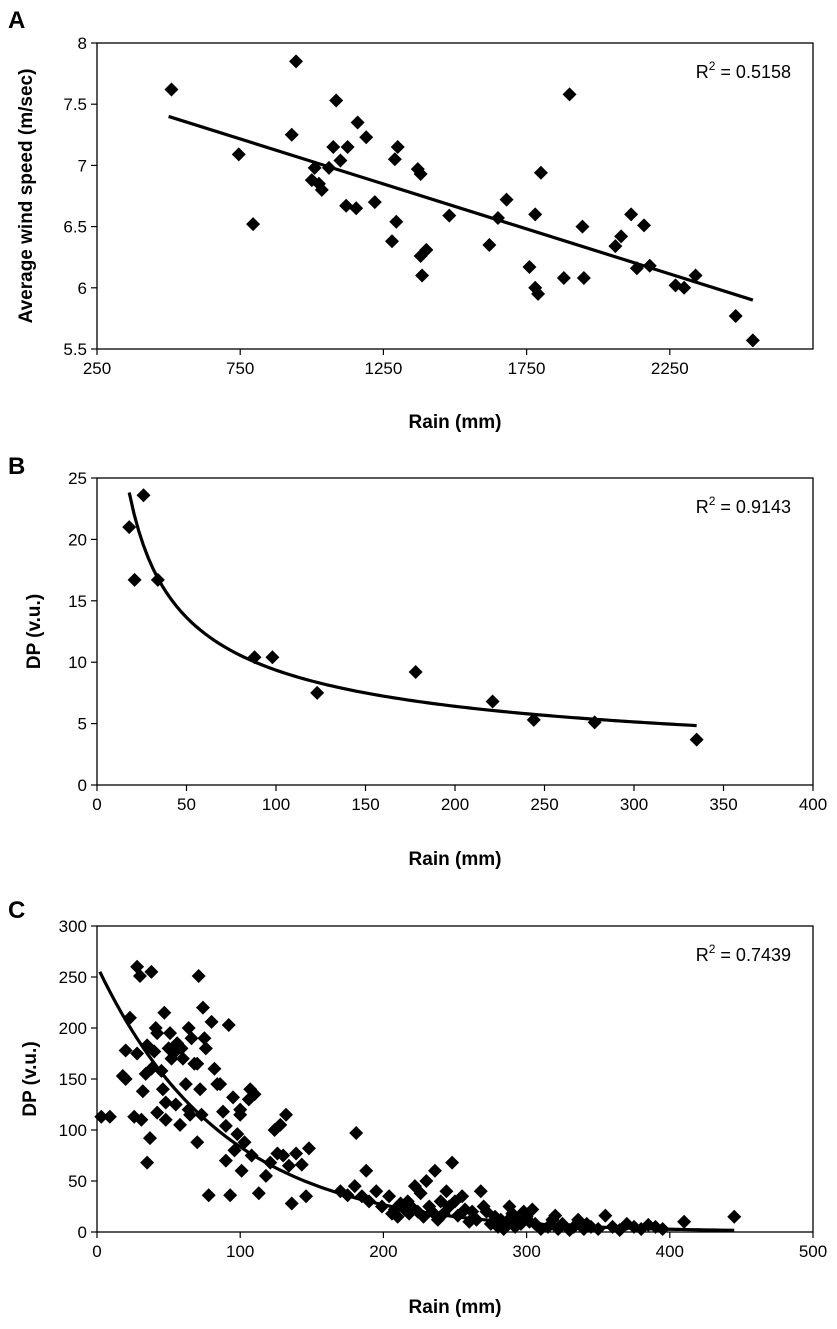 Image resolution: width=837 pixels, height=1329 pixels. I want to click on x-tick-label: 250, so click(544, 804).